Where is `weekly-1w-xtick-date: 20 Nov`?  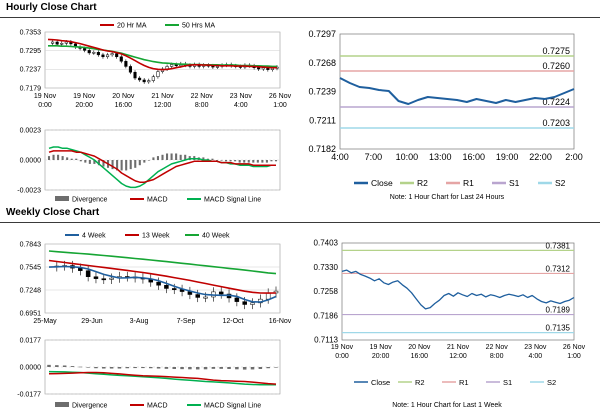 weekly-1w-xtick-date: 20 Nov is located at coordinates (419, 347).